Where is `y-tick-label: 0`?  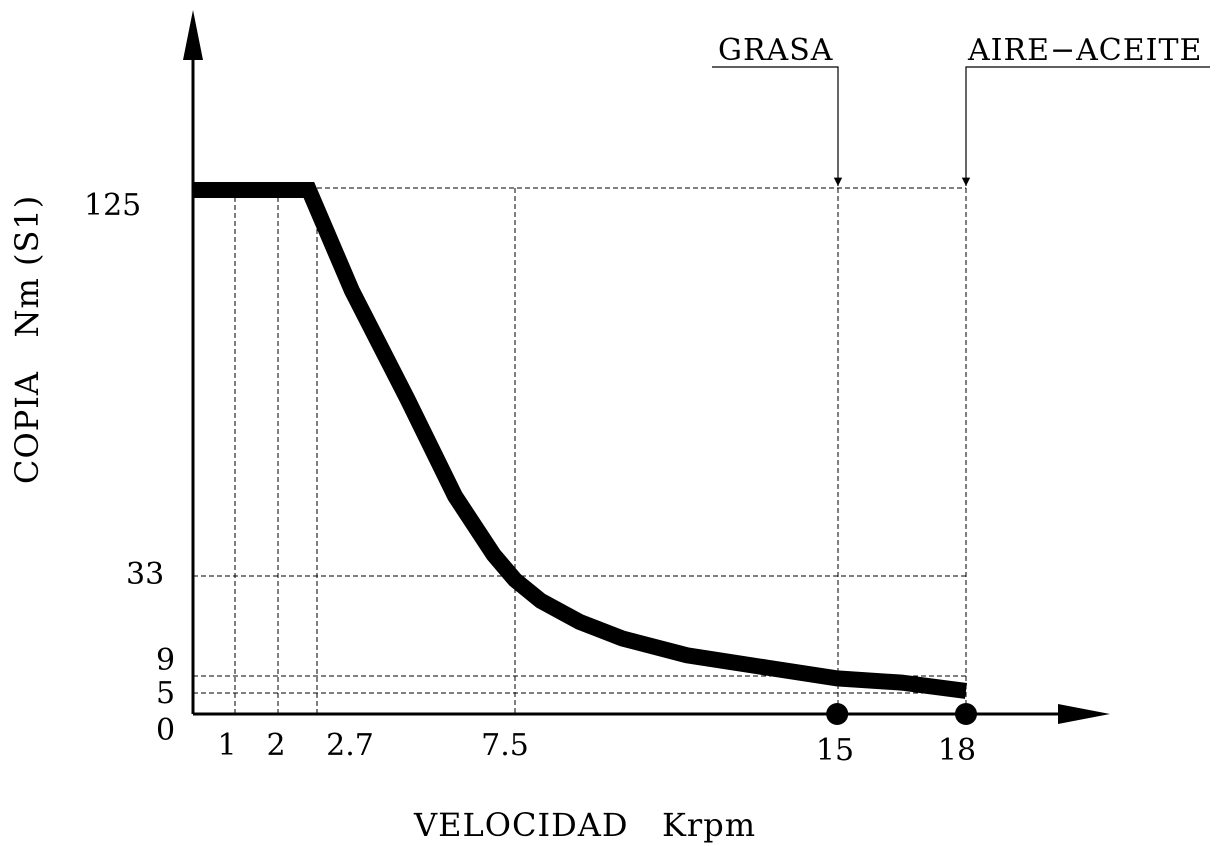
y-tick-label: 0 is located at coordinates (165, 730).